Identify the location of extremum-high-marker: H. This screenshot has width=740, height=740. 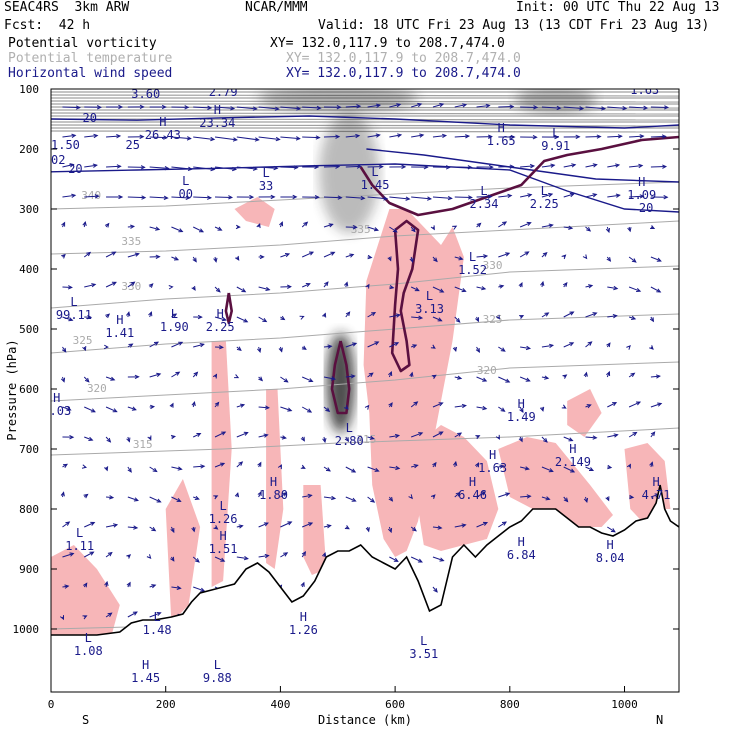
(521, 404).